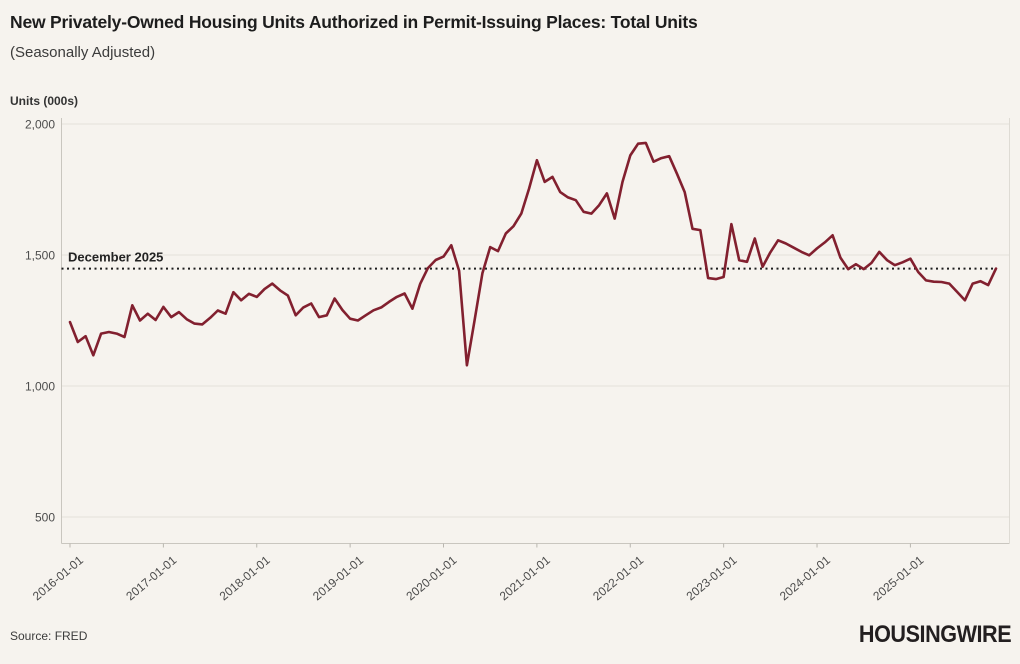 The height and width of the screenshot is (664, 1020). I want to click on x-tick-label: 2020-01-01, so click(431, 578).